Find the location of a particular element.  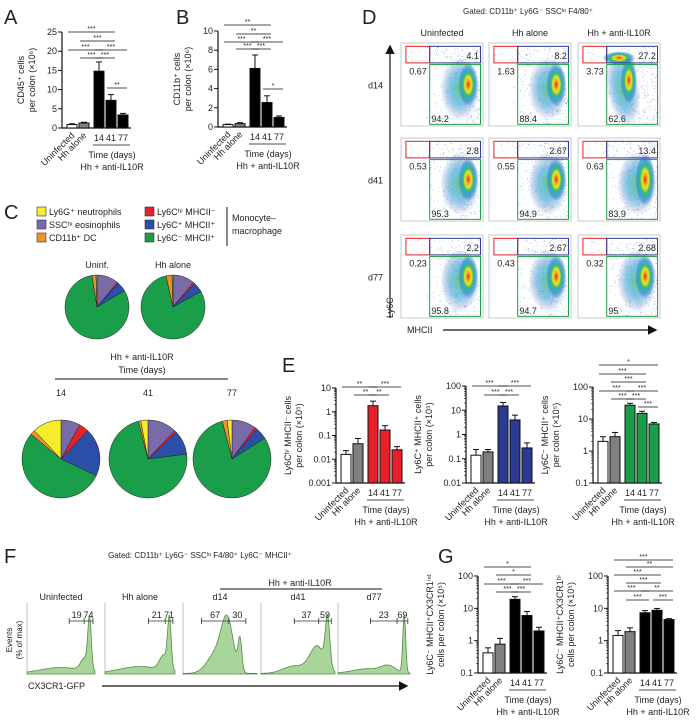

flow-plot: 27.2 3.73 62.6 is located at coordinates (619, 84).